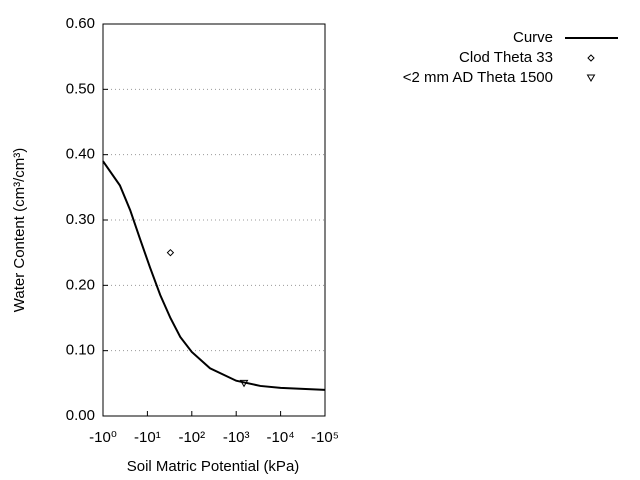 The height and width of the screenshot is (480, 640). Describe the element at coordinates (325, 437) in the screenshot. I see `x-tick-label: -10⁵` at that location.